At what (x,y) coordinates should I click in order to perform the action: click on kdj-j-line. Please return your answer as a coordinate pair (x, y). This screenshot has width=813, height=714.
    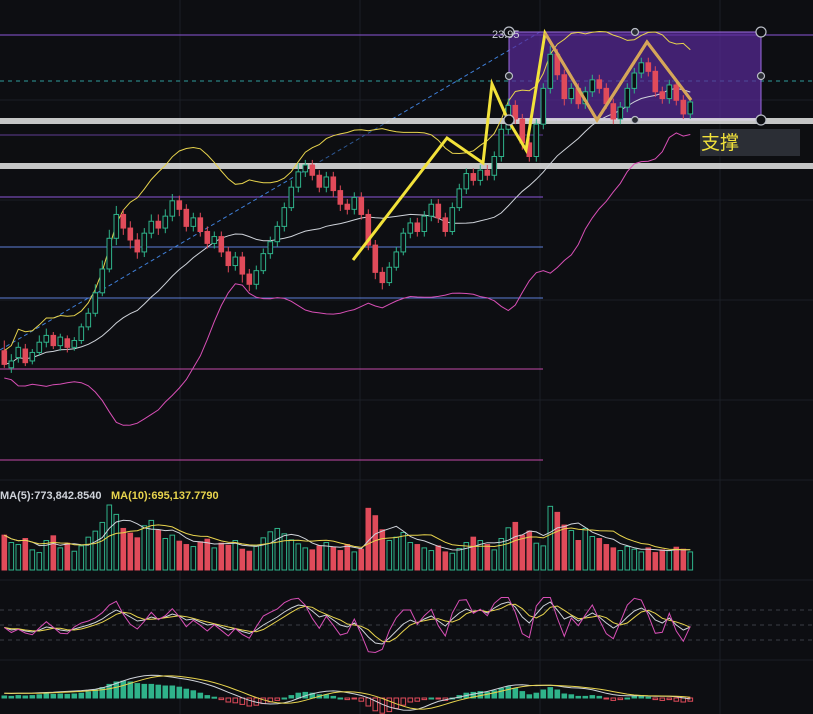
    Looking at the image, I should click on (347, 625).